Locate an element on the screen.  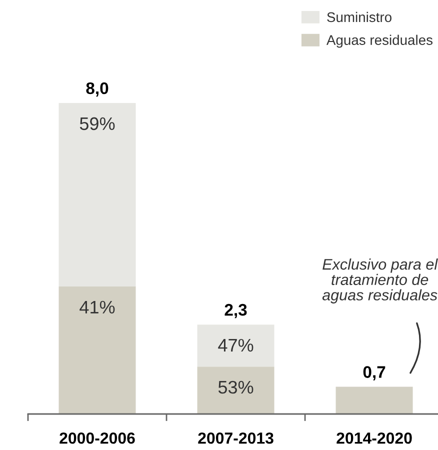
legend-label: Aguas residuales is located at coordinates (379, 41).